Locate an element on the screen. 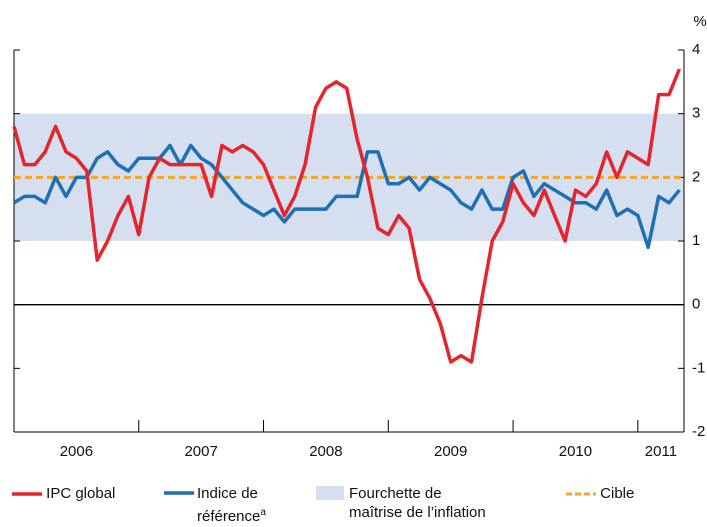  y-tick-label: 2 is located at coordinates (696, 176).